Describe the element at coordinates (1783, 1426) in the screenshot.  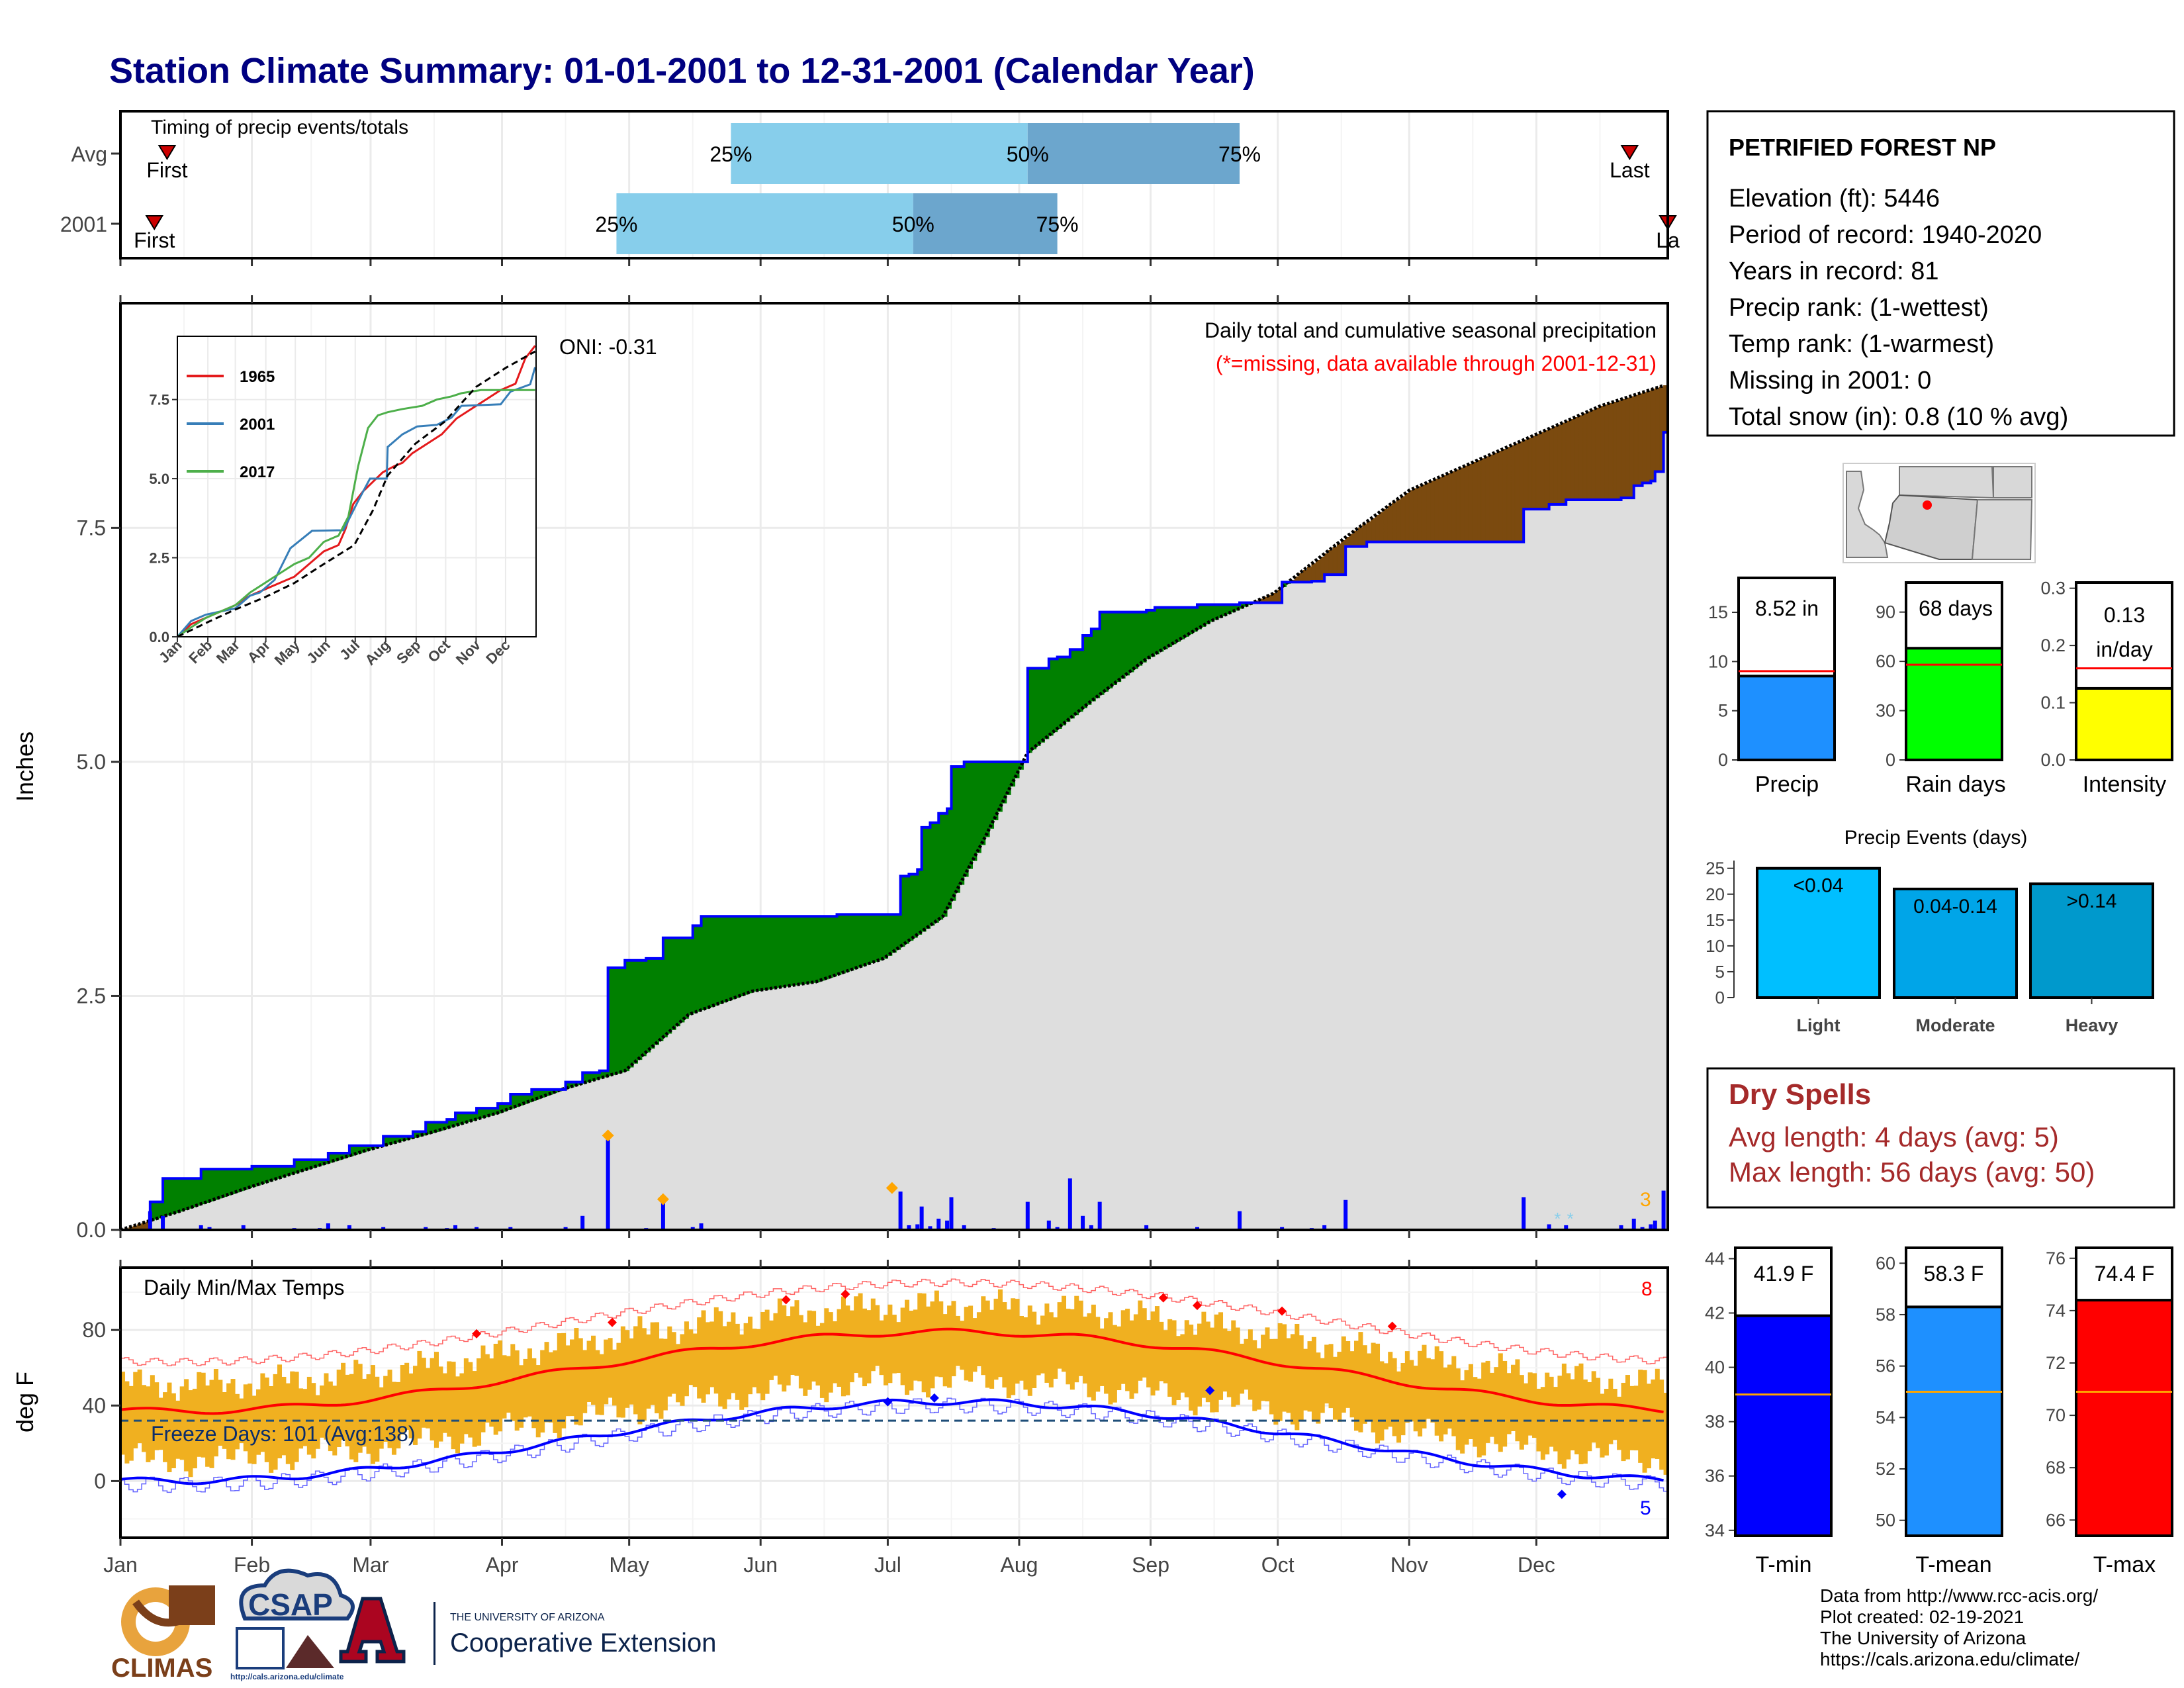
I see `temp-summary-bar` at that location.